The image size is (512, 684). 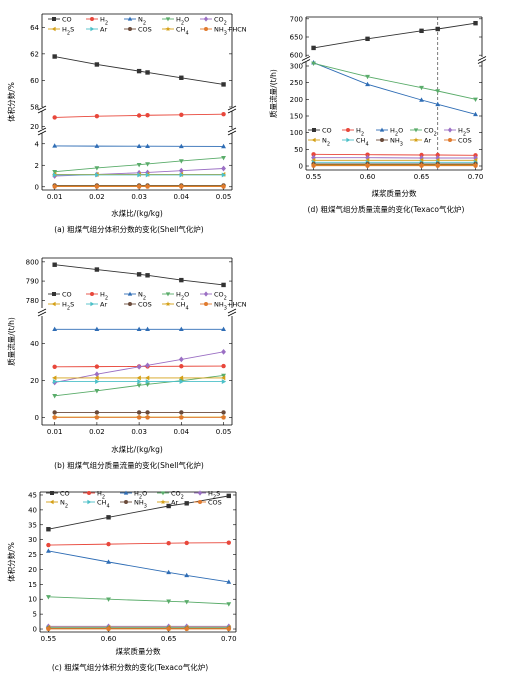 I want to click on y-axis-label: 质量流量/(t/h), so click(x=273, y=93).